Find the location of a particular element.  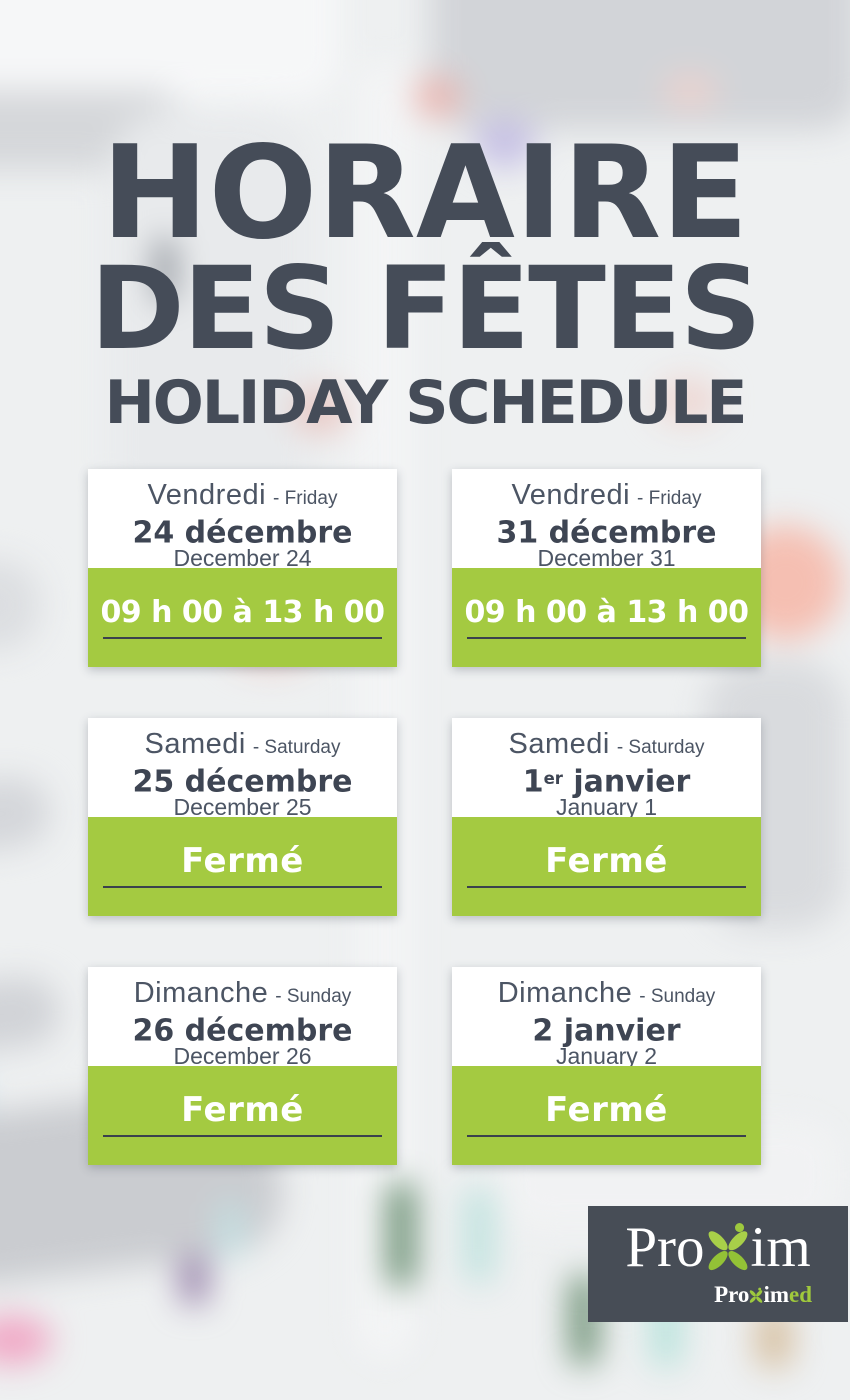

poster-title-fr-line2: DES FÊTES is located at coordinates (426, 308).